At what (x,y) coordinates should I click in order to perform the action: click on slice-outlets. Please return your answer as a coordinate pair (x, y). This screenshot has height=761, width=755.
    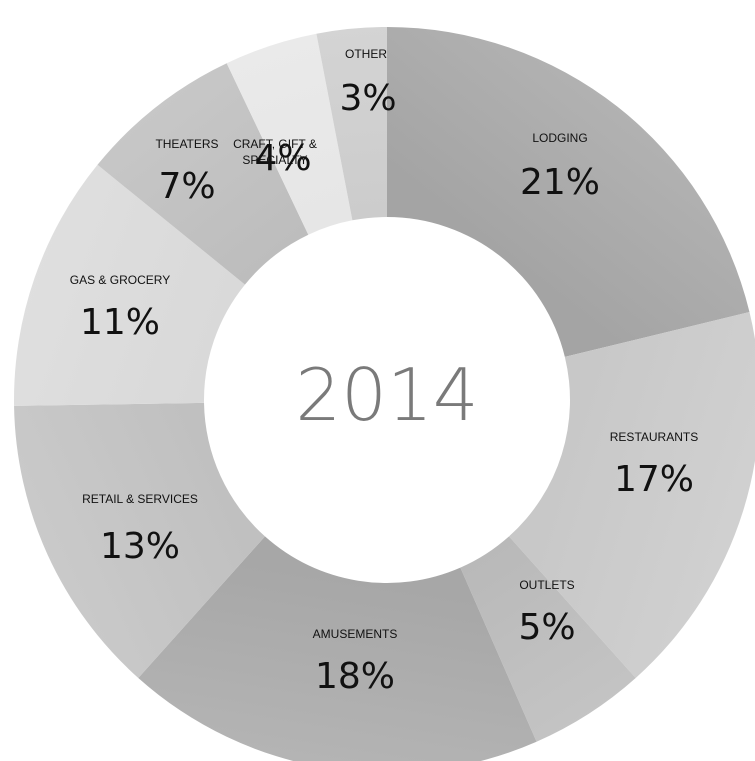
    Looking at the image, I should click on (548, 639).